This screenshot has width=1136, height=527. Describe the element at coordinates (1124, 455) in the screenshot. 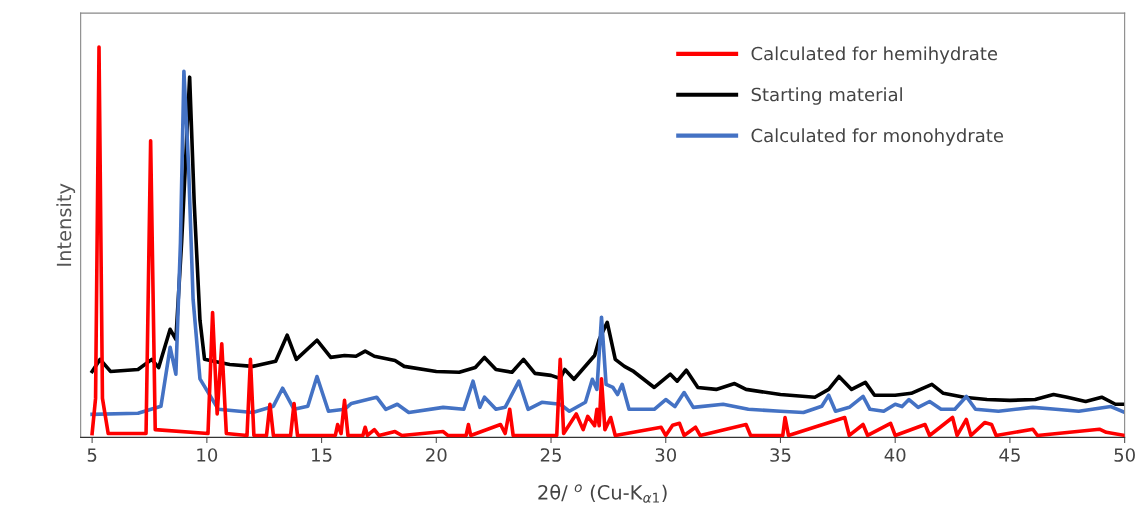

I see `x-tick-label: 50` at that location.